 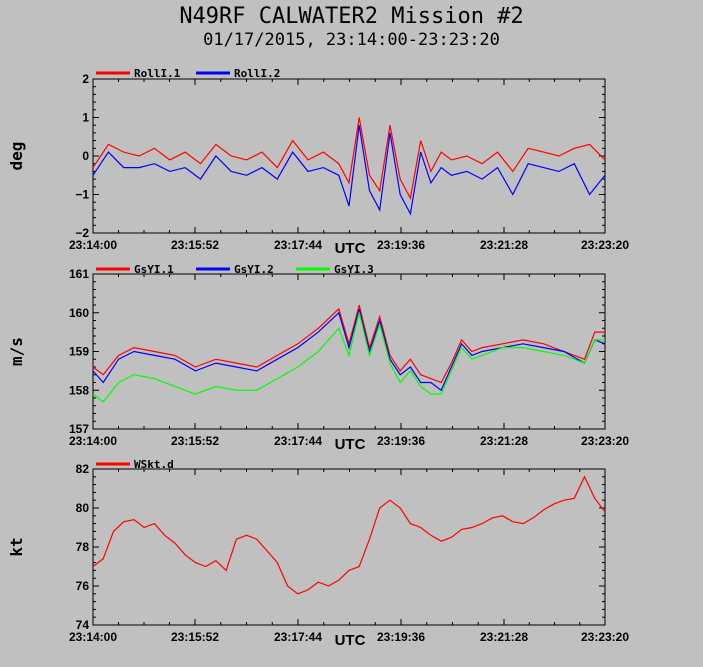 I want to click on panel2-ytick-label: 161, so click(x=79, y=274).